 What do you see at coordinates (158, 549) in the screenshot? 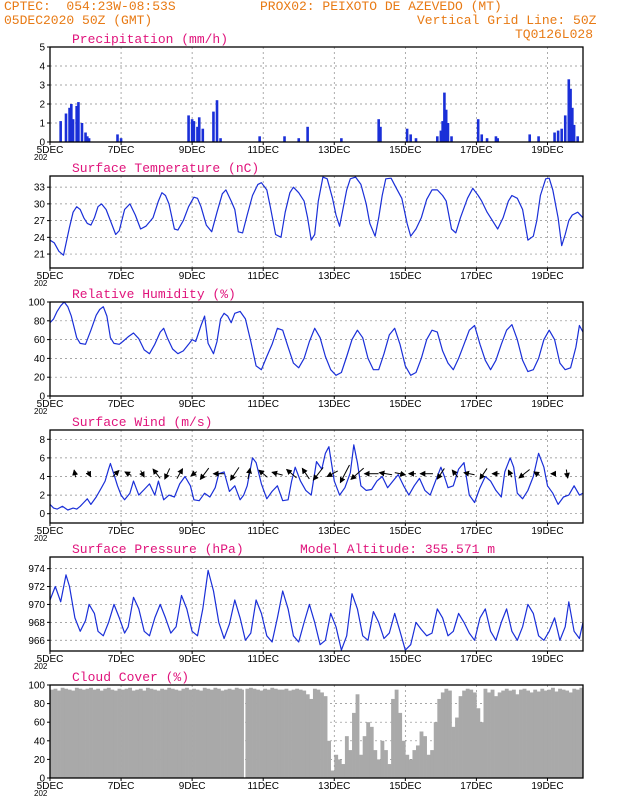
I see `panel-title: Surface Pressure (hPa)` at bounding box center [158, 549].